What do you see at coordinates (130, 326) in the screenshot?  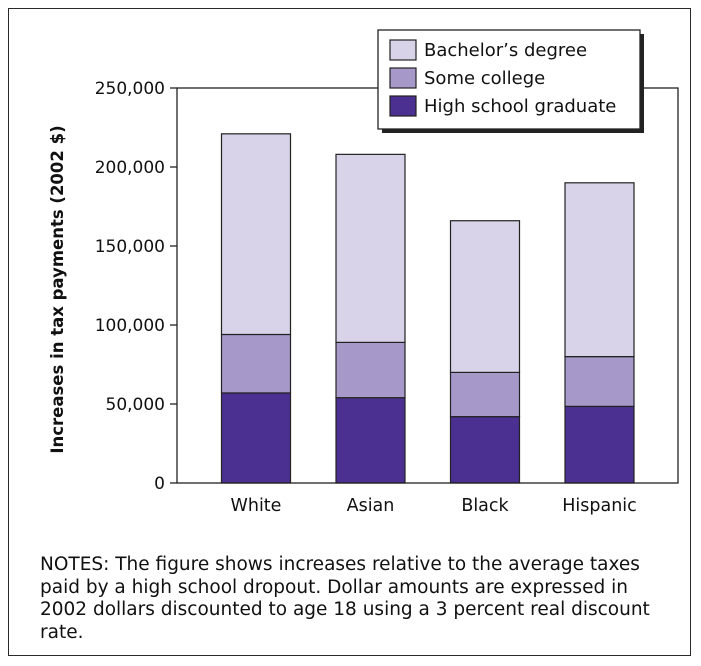 I see `y-tick-label: 100,000` at bounding box center [130, 326].